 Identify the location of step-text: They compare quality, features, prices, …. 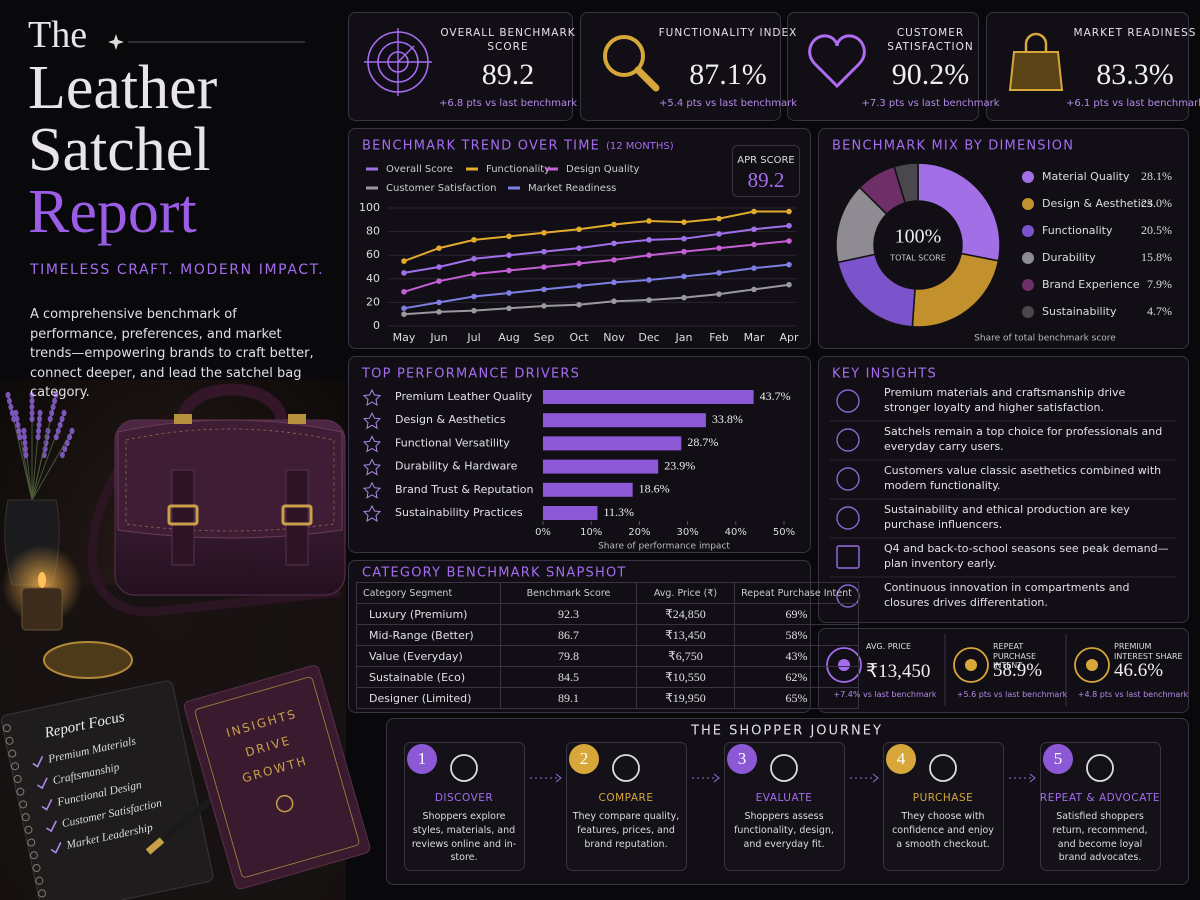
(626, 830).